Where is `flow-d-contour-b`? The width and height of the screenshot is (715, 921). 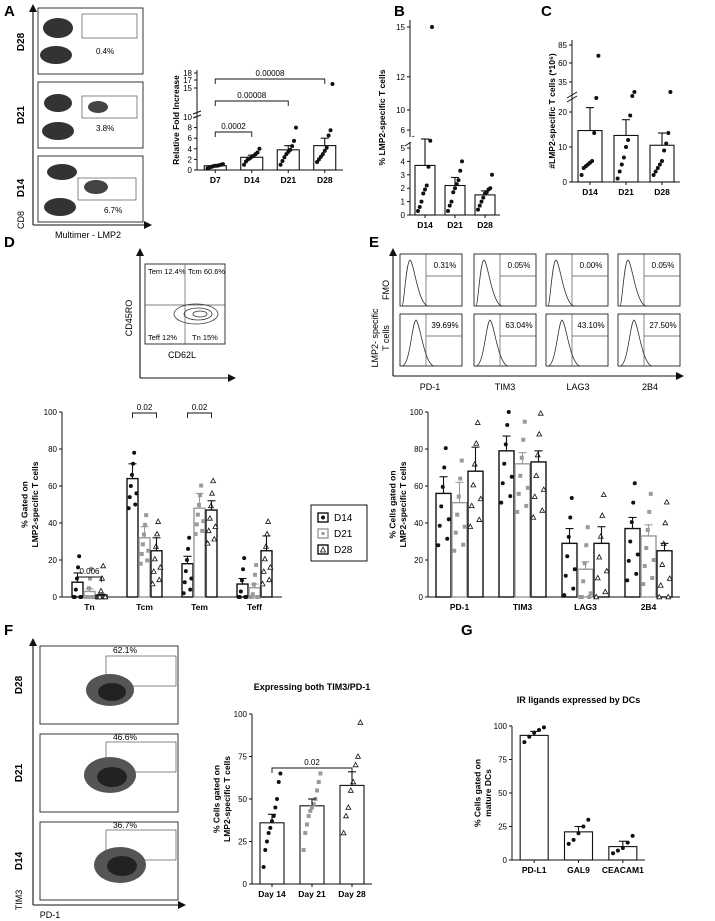
flow-d-contour-b is located at coordinates (198, 314).